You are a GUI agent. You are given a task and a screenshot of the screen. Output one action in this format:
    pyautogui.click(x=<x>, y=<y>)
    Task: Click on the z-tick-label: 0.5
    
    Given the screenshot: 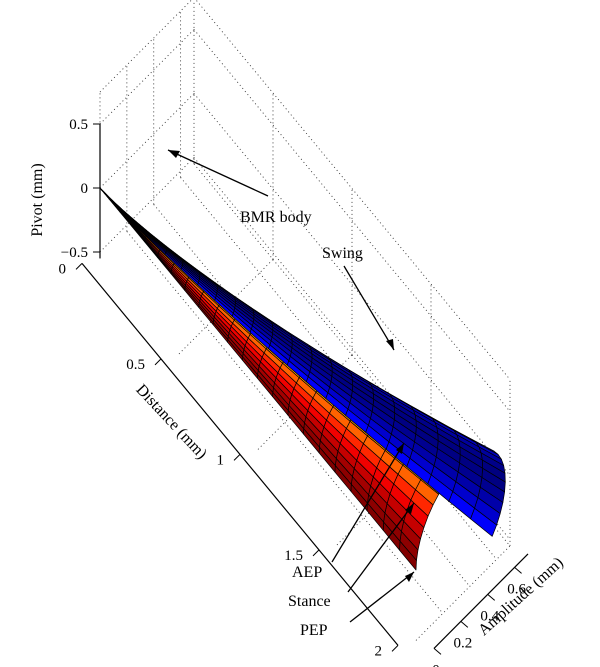 What is the action you would take?
    pyautogui.click(x=78, y=125)
    